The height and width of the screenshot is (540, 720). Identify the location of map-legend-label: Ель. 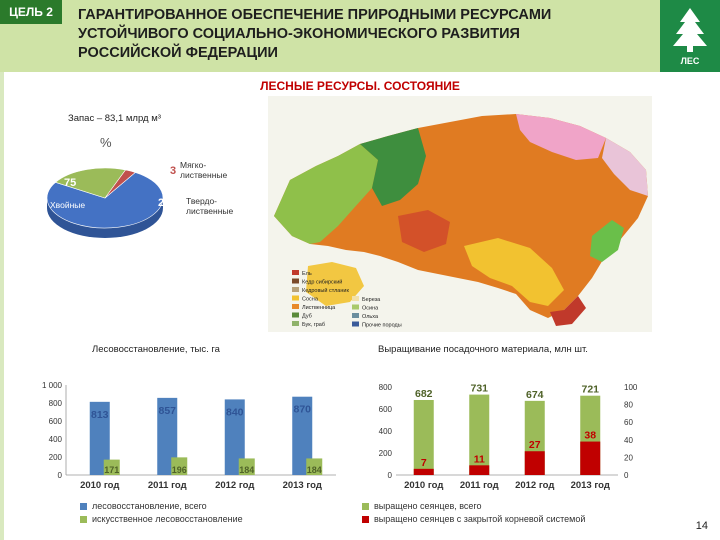
(307, 274).